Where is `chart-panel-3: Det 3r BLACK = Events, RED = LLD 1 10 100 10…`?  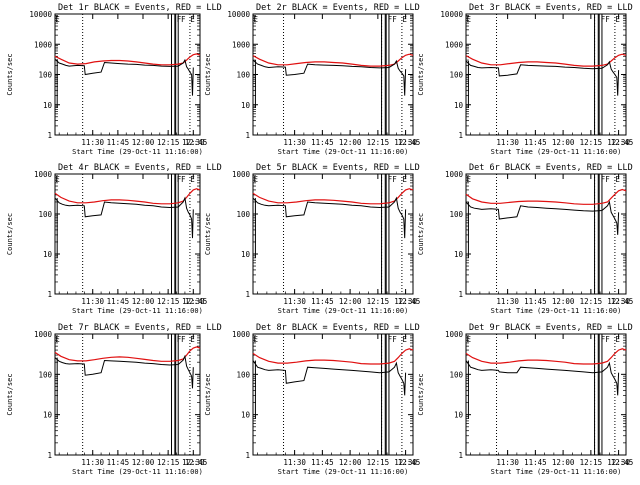
chart-panel-3: Det 3r BLACK = Events, RED = LLD 1 10 100 10… is located at coordinates (525, 79).